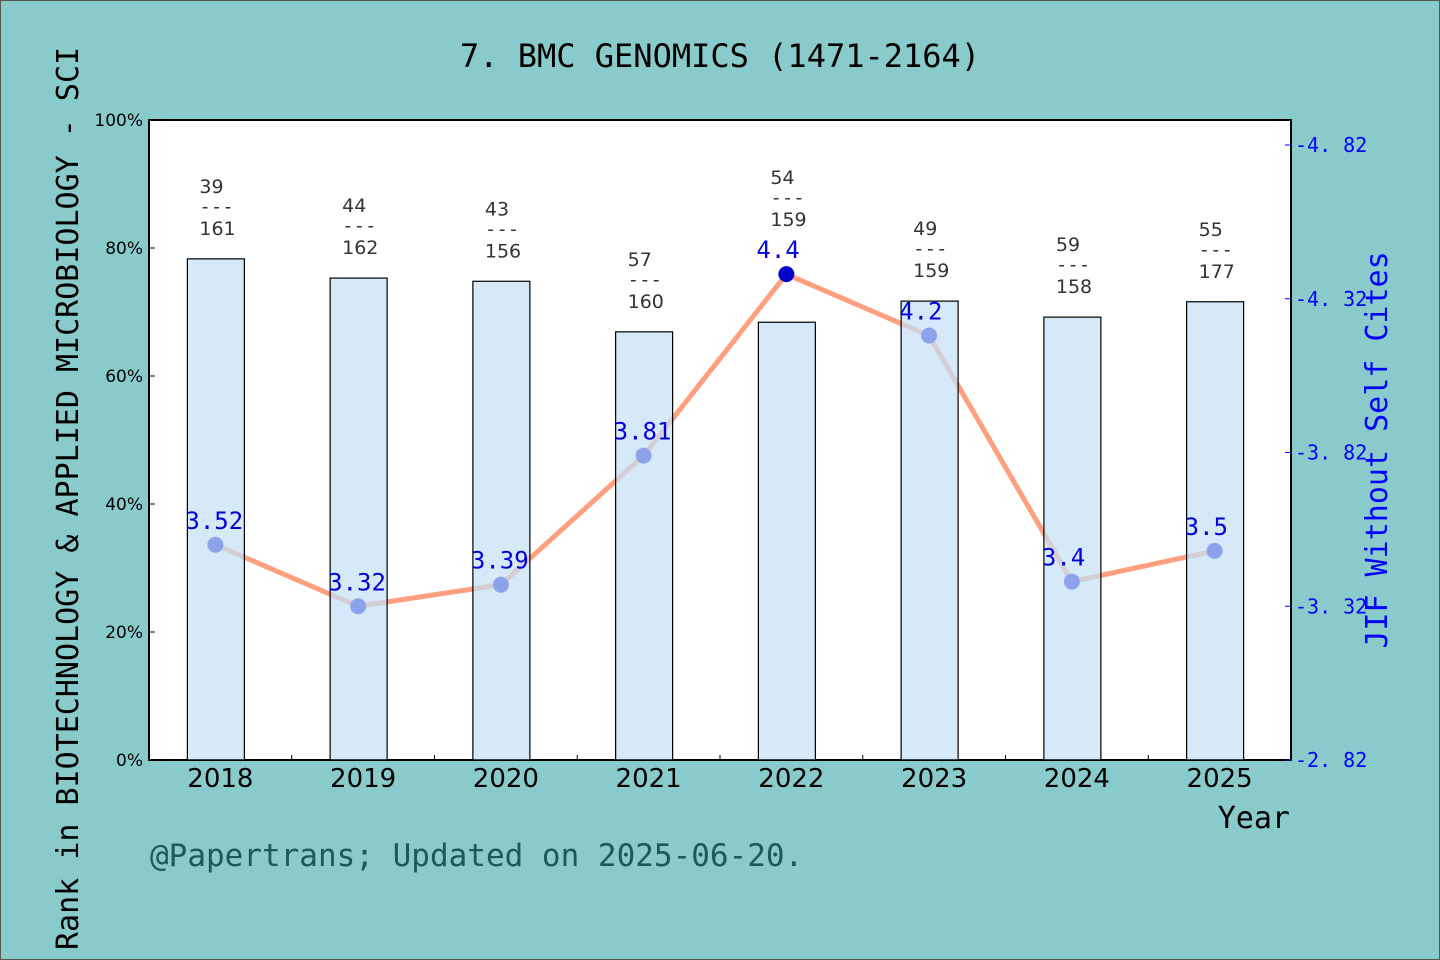  I want to click on footer-note: @Papertrans; Updated on 2025-06-20., so click(476, 856).